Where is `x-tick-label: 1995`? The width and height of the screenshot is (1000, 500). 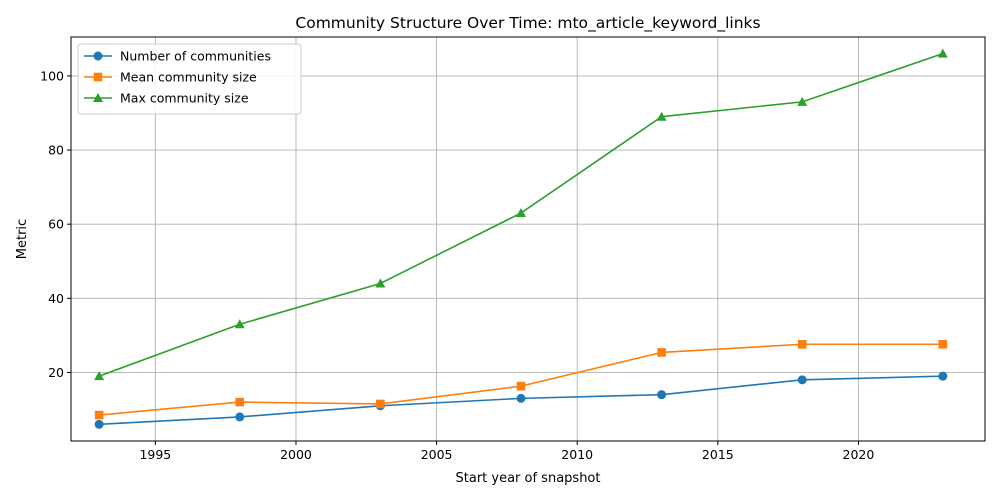
x-tick-label: 1995 is located at coordinates (155, 454).